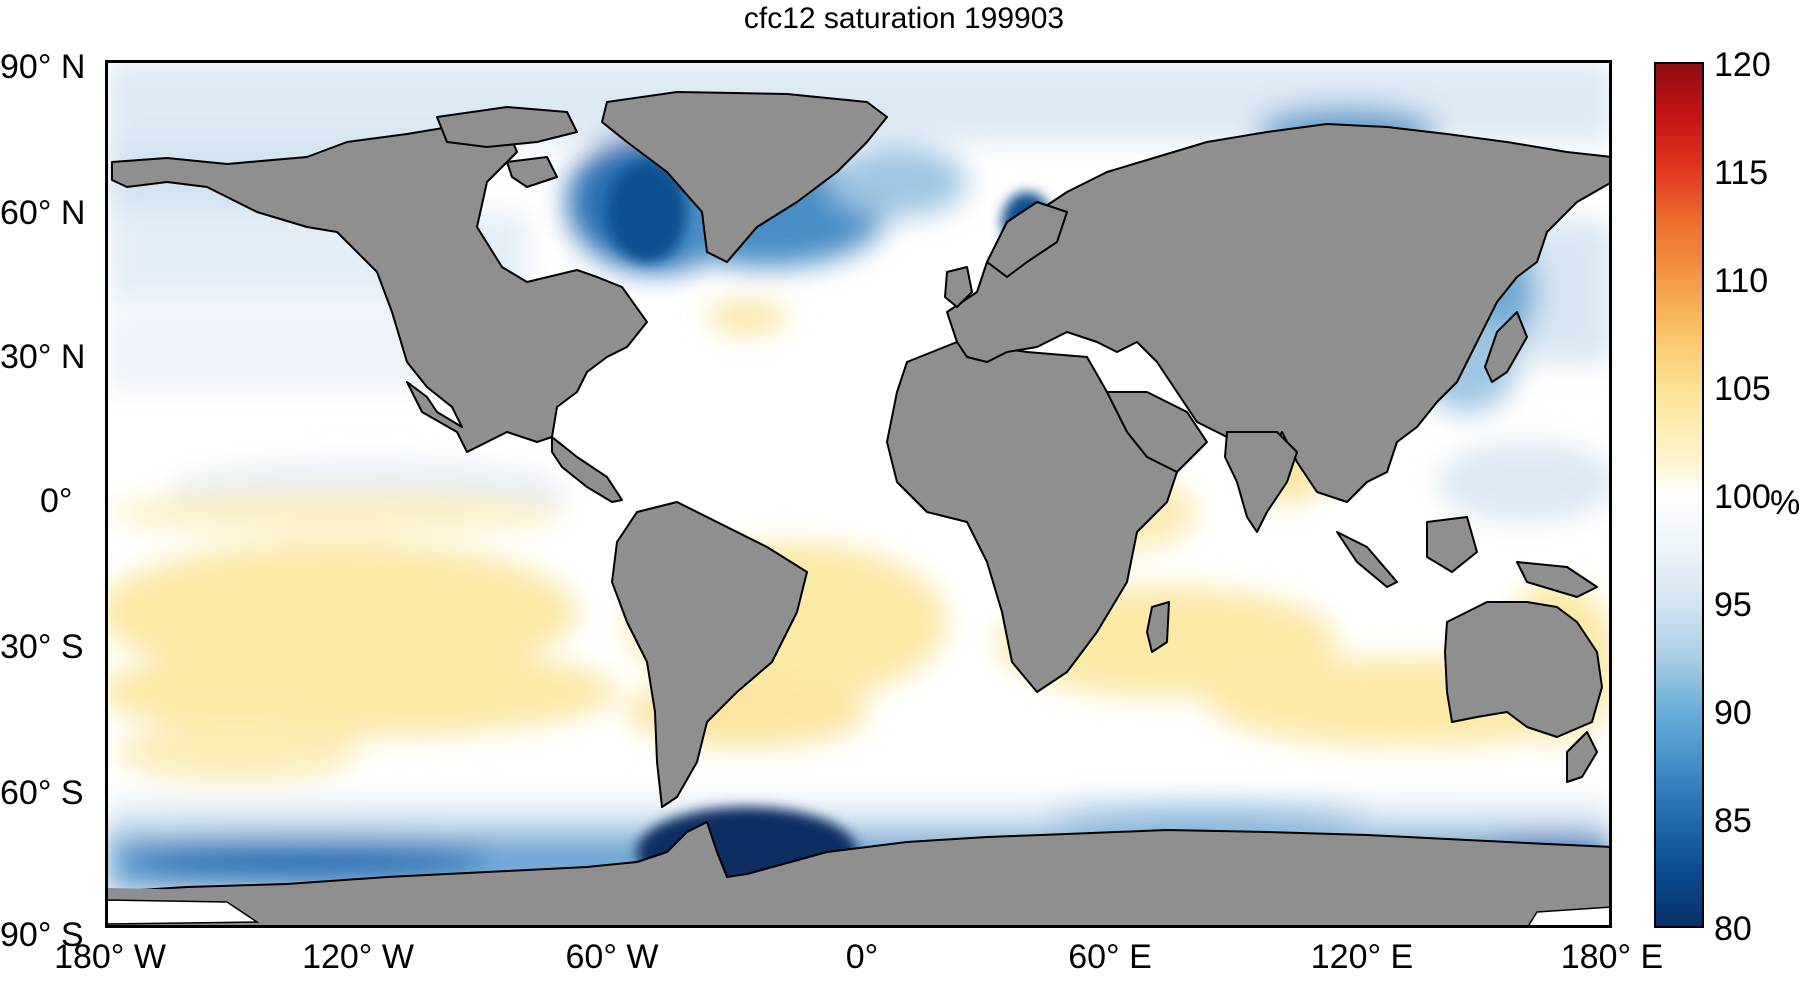 This screenshot has width=1808, height=984. What do you see at coordinates (587, 469) in the screenshot?
I see `central-america` at bounding box center [587, 469].